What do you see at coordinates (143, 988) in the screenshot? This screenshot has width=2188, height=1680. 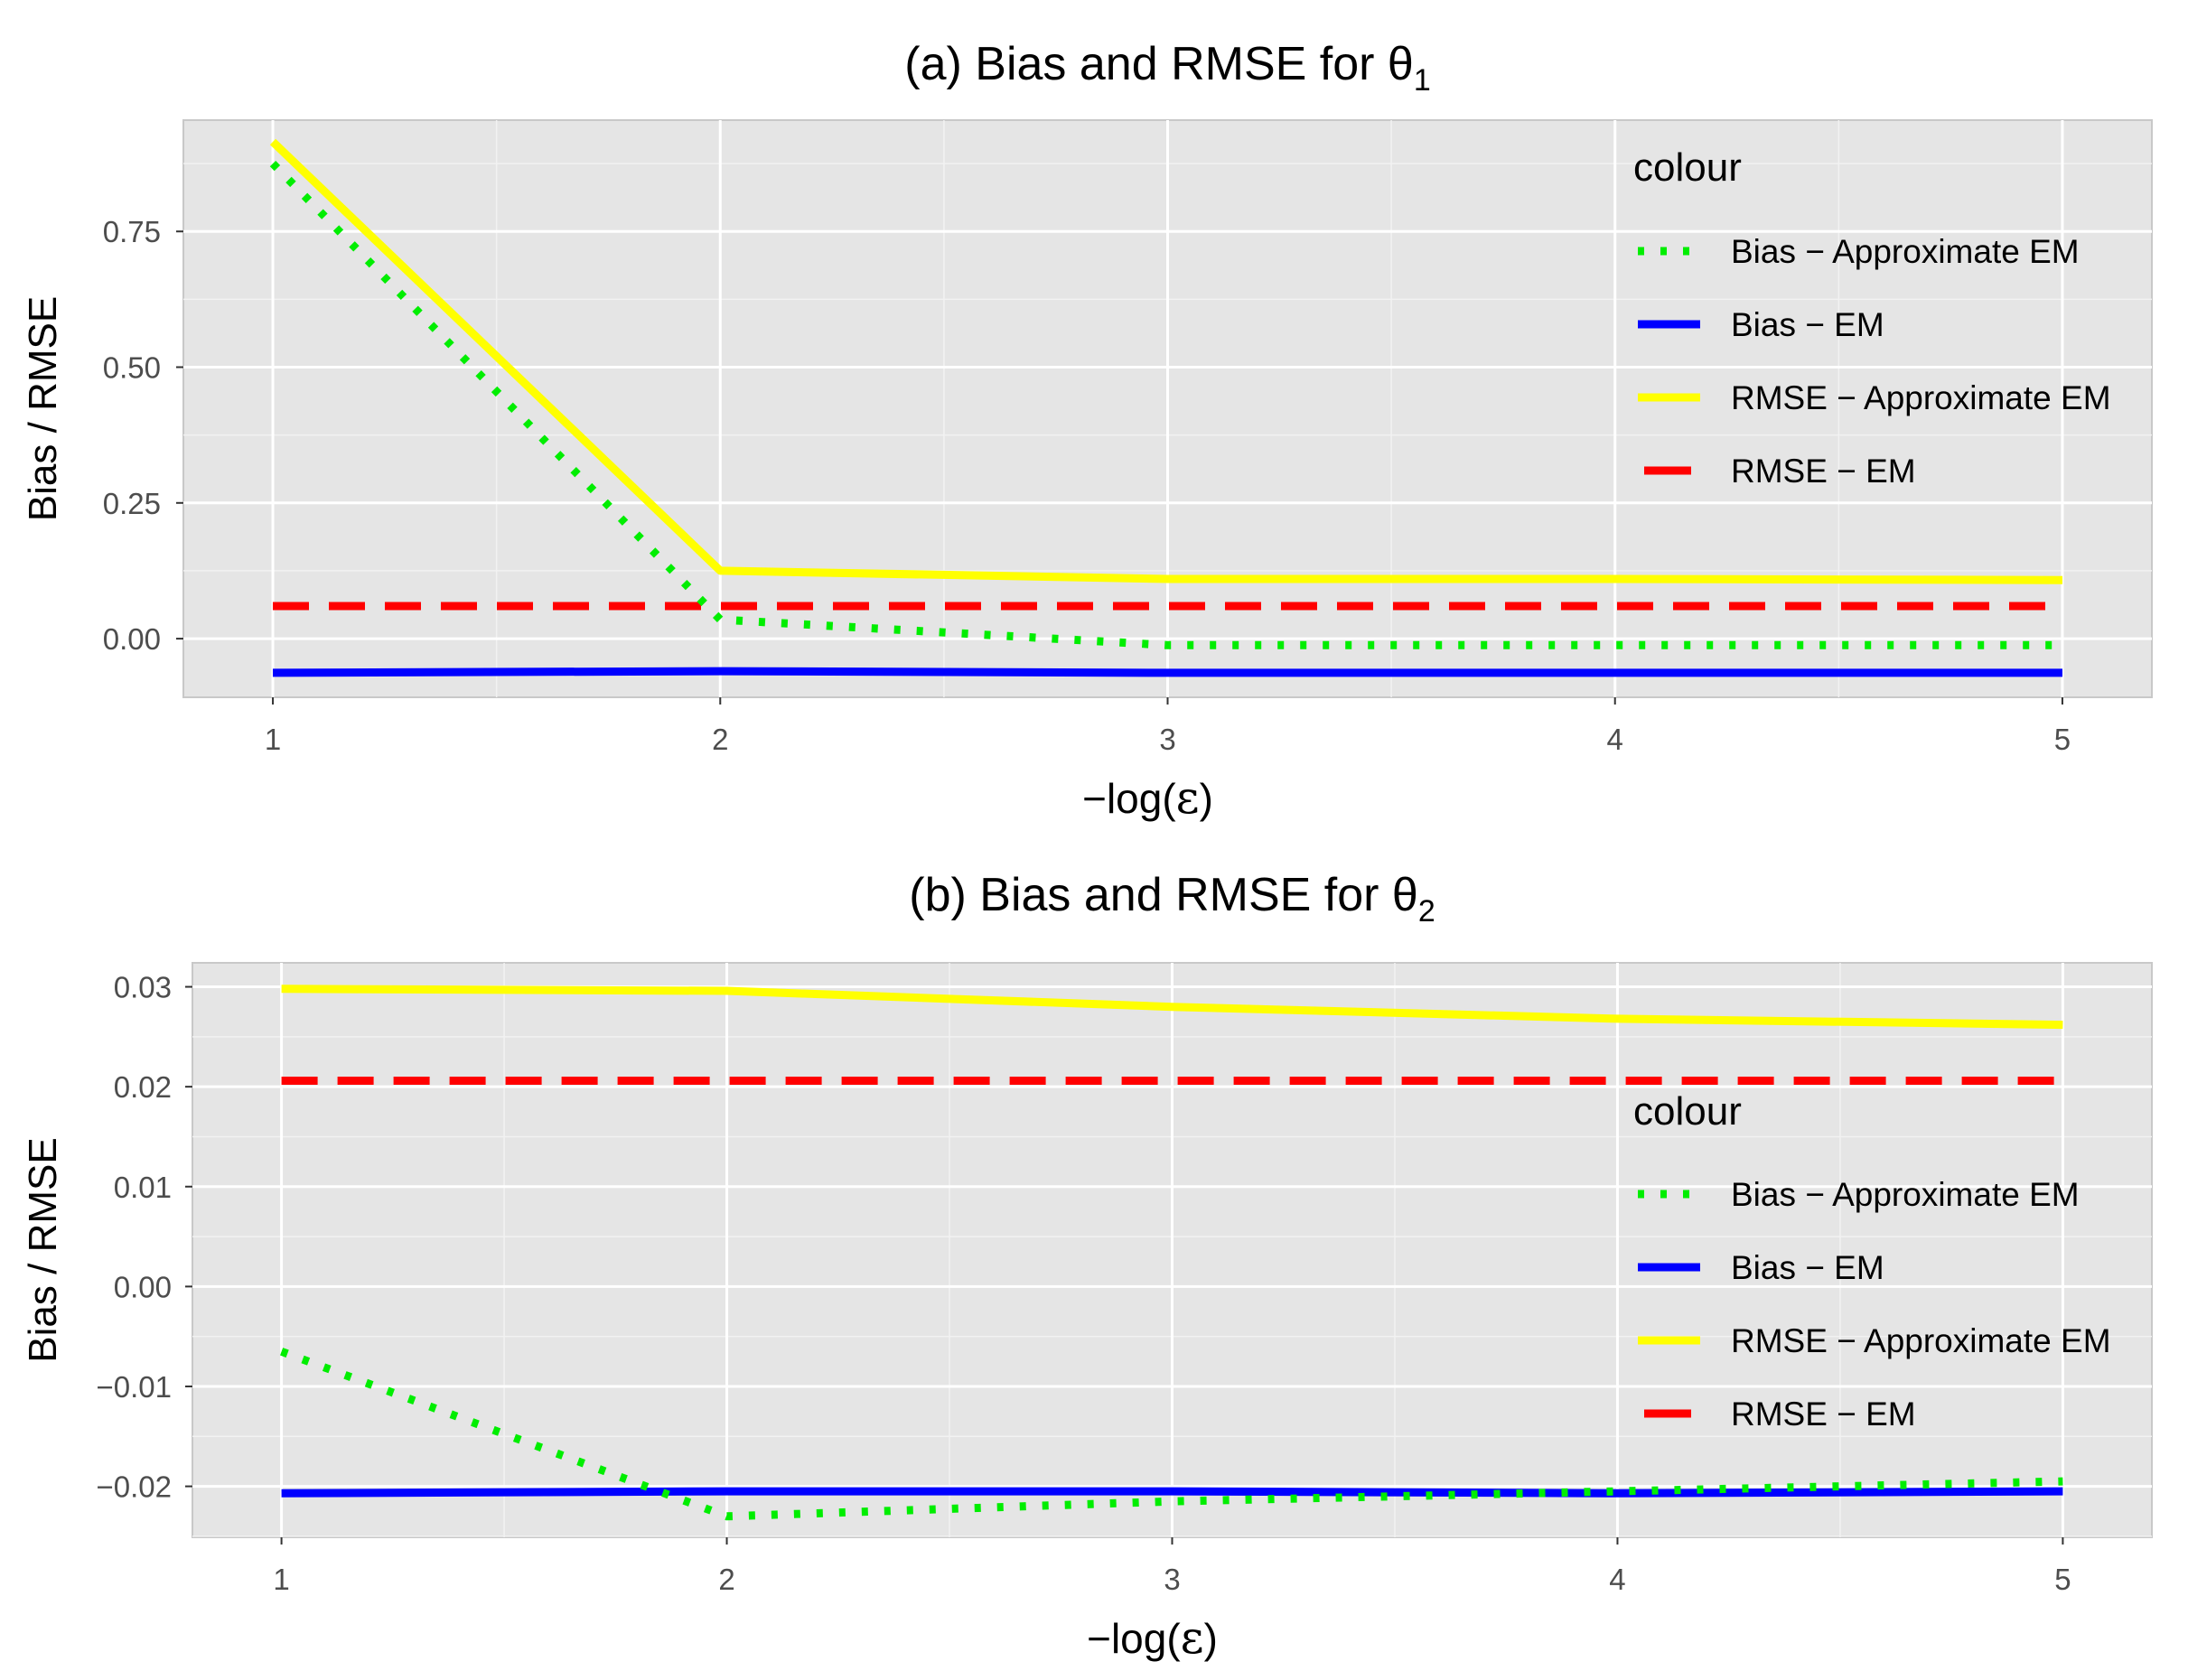 I see `y-tick-label: 0.03` at bounding box center [143, 988].